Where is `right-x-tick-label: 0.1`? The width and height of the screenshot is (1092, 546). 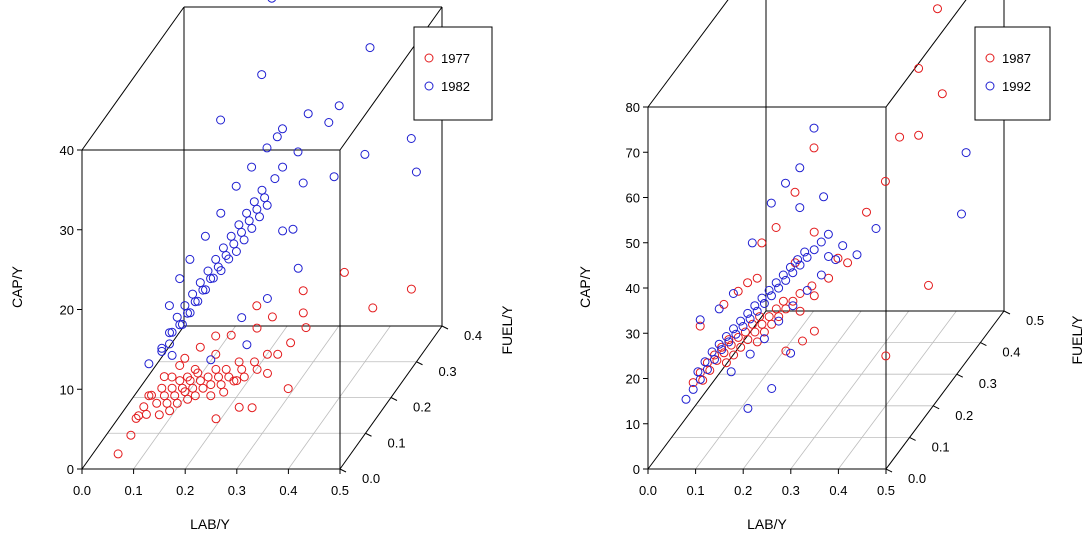
right-x-tick-label: 0.1 is located at coordinates (696, 490).